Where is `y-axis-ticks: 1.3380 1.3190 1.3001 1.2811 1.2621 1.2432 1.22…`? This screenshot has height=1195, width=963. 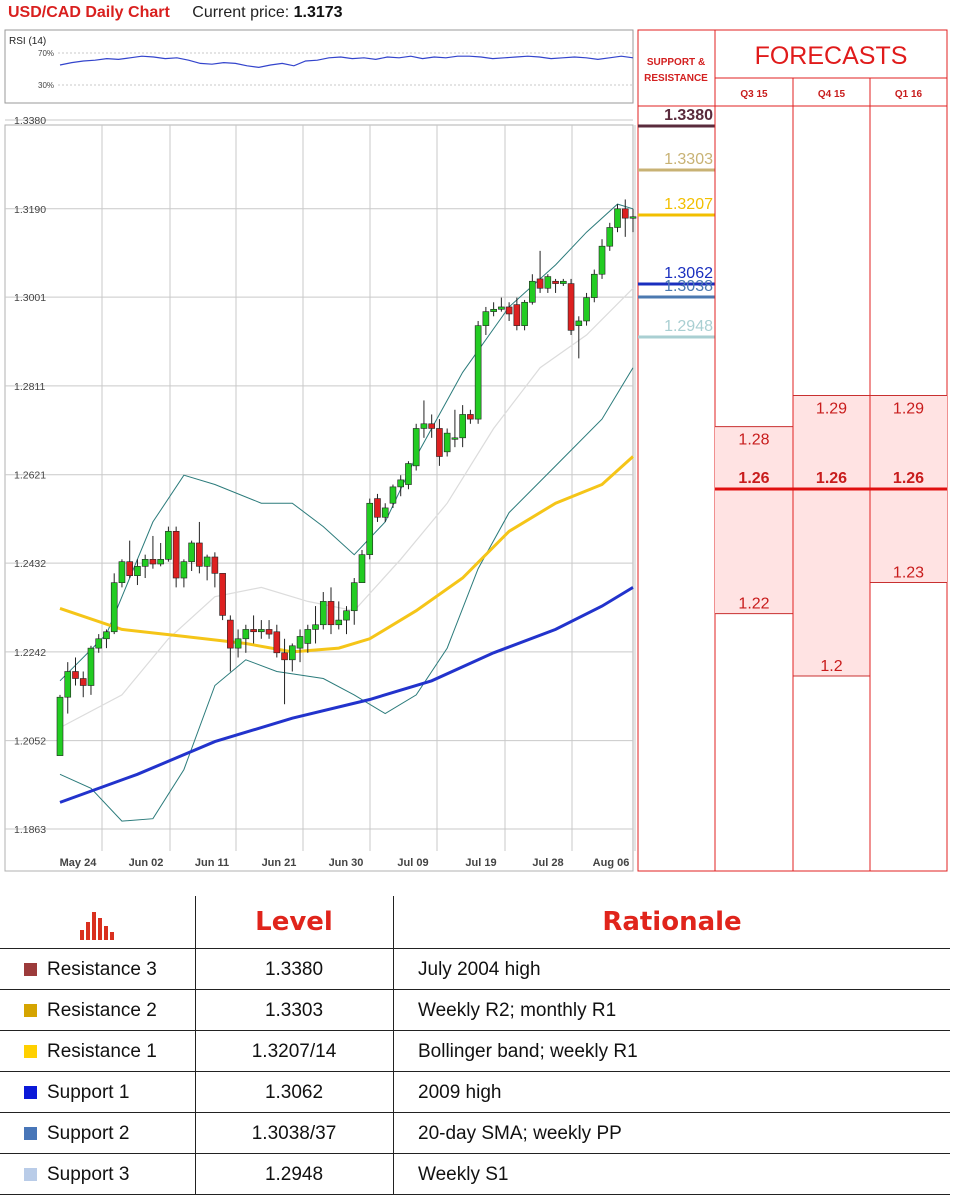
y-axis-ticks: 1.3380 1.3190 1.3001 1.2811 1.2621 1.2432 1.22… is located at coordinates (30, 475).